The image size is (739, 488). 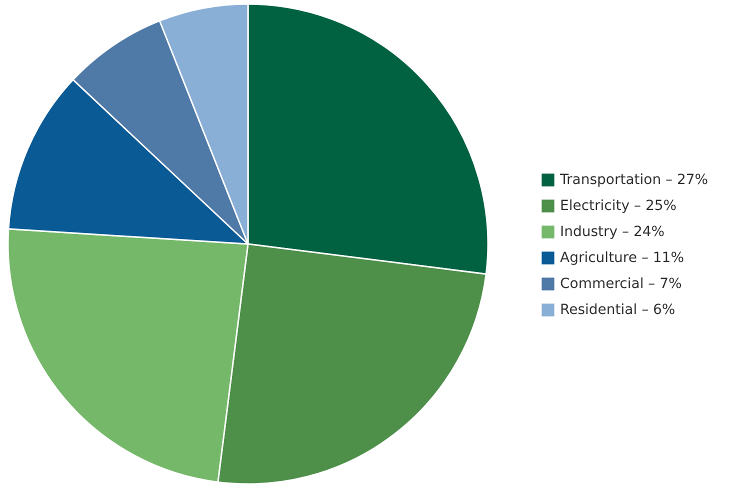 What do you see at coordinates (618, 206) in the screenshot?
I see `legend-label: Electricity – 25%` at bounding box center [618, 206].